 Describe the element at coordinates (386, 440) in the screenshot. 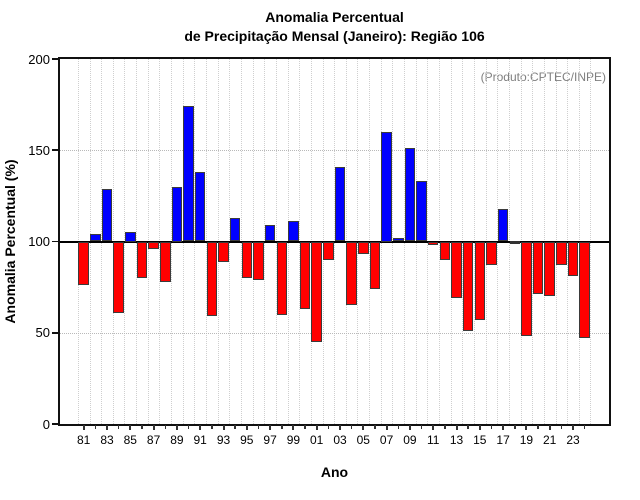

I see `x-tick-label: 07` at that location.